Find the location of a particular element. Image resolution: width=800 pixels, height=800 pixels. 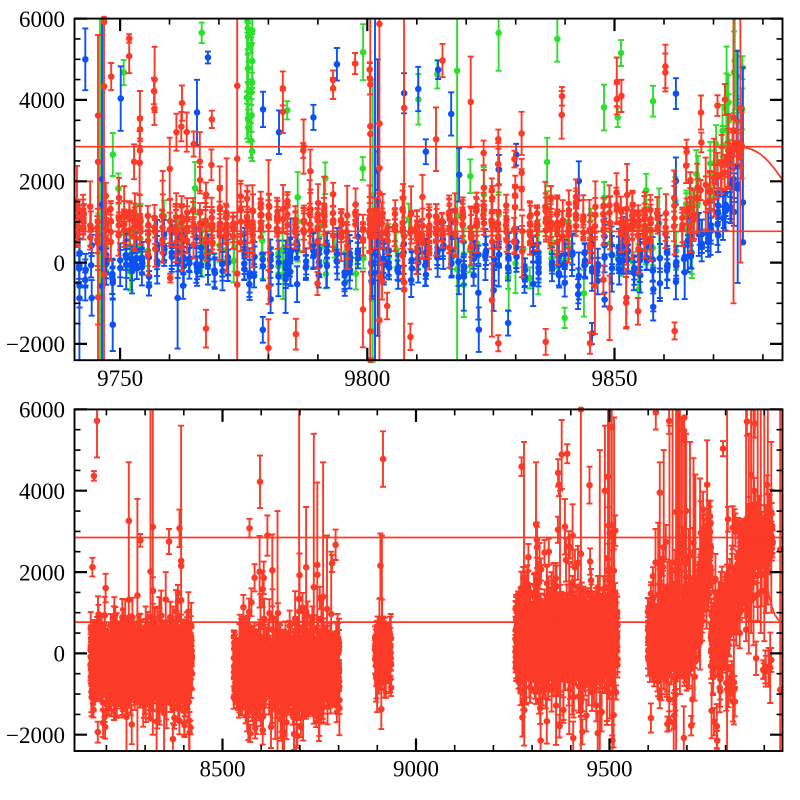

svg-text: 9000 is located at coordinates (416, 769).